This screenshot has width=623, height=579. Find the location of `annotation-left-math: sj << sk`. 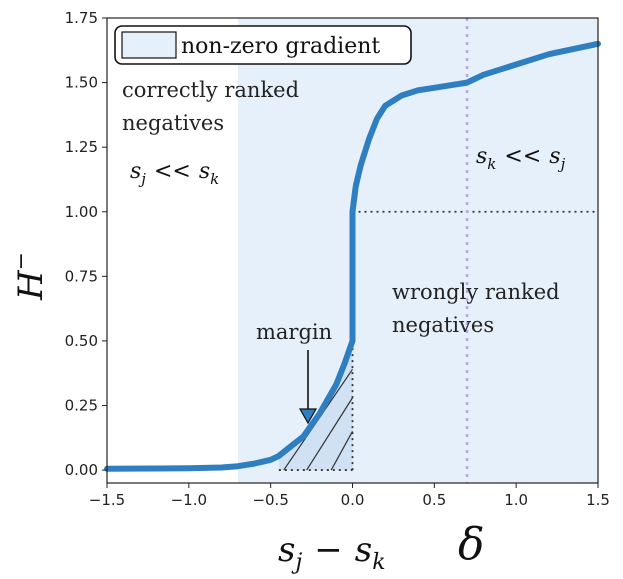

annotation-left-math: sj << sk is located at coordinates (174, 173).